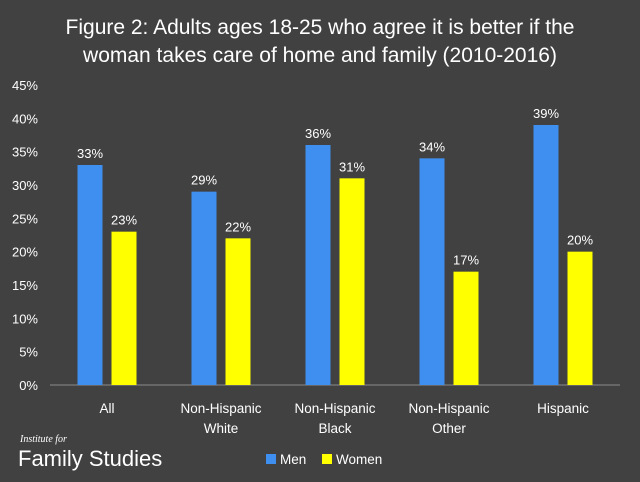 Image resolution: width=640 pixels, height=482 pixels. I want to click on y-axis: 0% 5% 10% 15% 20% 25% 30% 35% 40% 45%, so click(25, 235).